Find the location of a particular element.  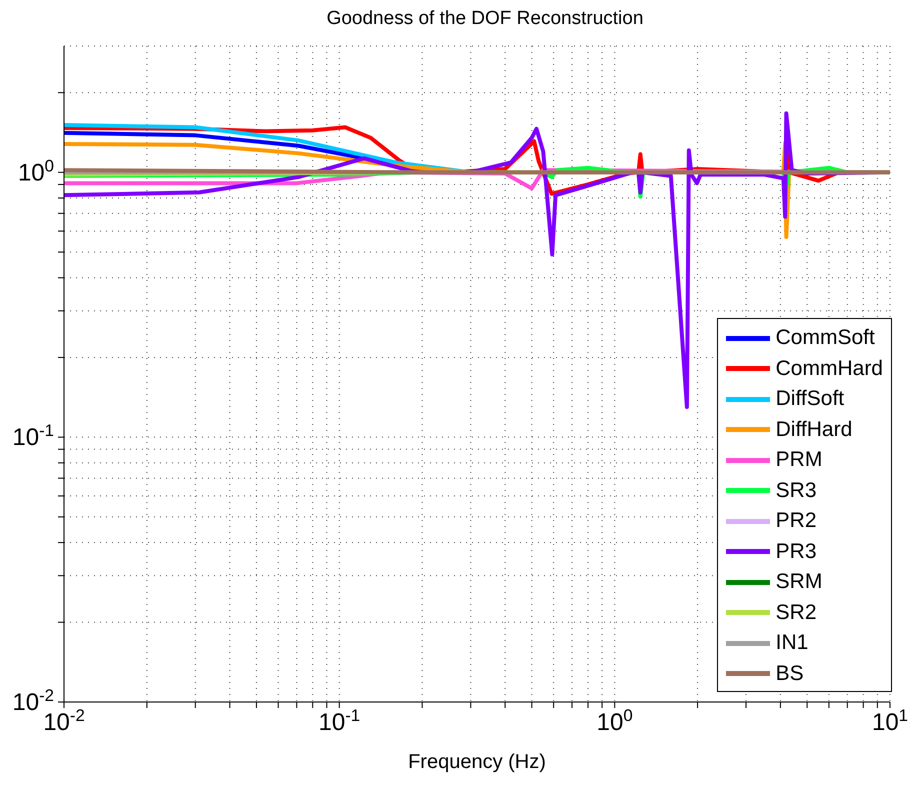

x-tick-label: 10$^{-1}$ is located at coordinates (339, 721).